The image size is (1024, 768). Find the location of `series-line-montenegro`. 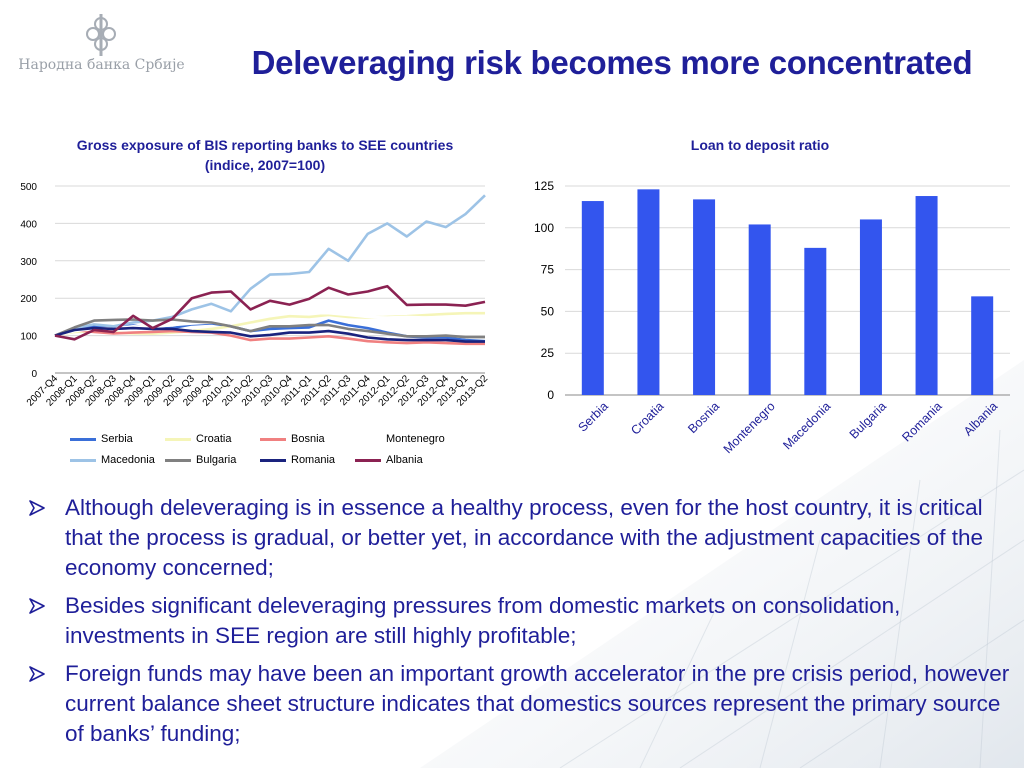

series-line-montenegro is located at coordinates (269, 323).